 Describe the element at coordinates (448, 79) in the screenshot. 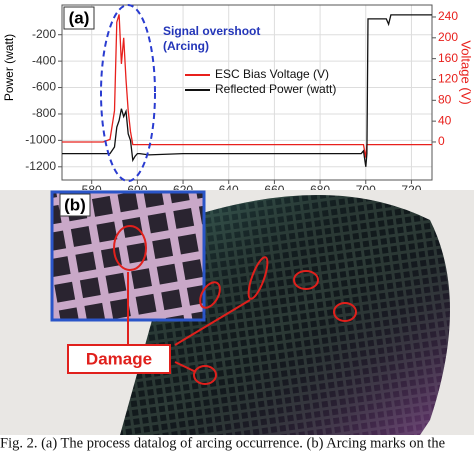

I see `y2-tick-label: 120` at that location.